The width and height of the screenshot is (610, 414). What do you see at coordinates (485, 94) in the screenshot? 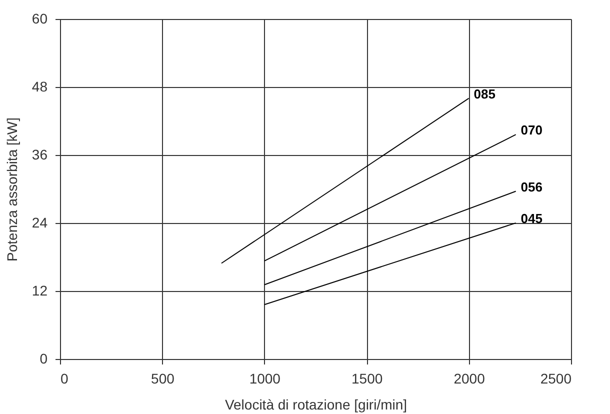
I see `series-label: 085` at bounding box center [485, 94].